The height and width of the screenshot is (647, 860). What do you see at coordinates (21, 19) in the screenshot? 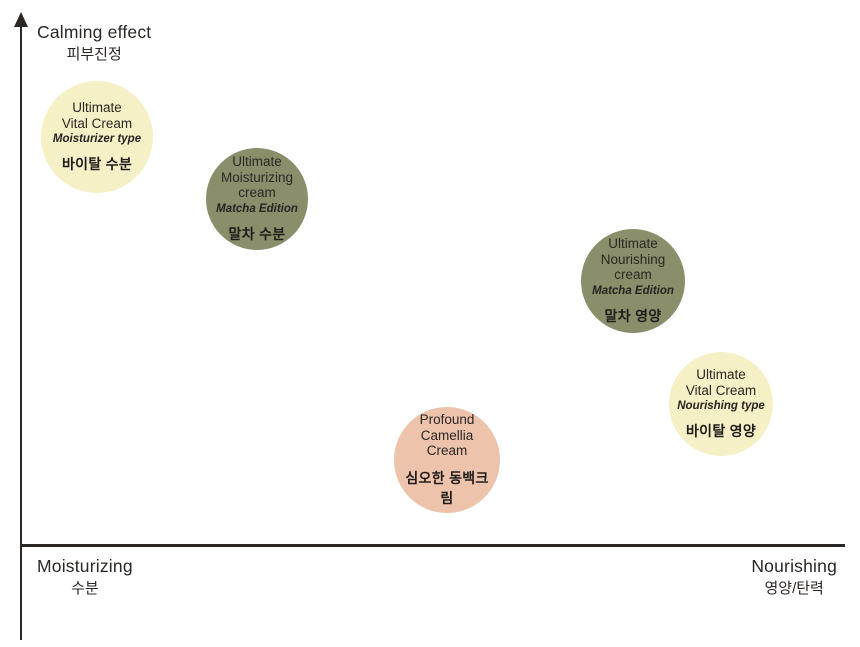
I see `y-axis-arrow-up-icon` at bounding box center [21, 19].